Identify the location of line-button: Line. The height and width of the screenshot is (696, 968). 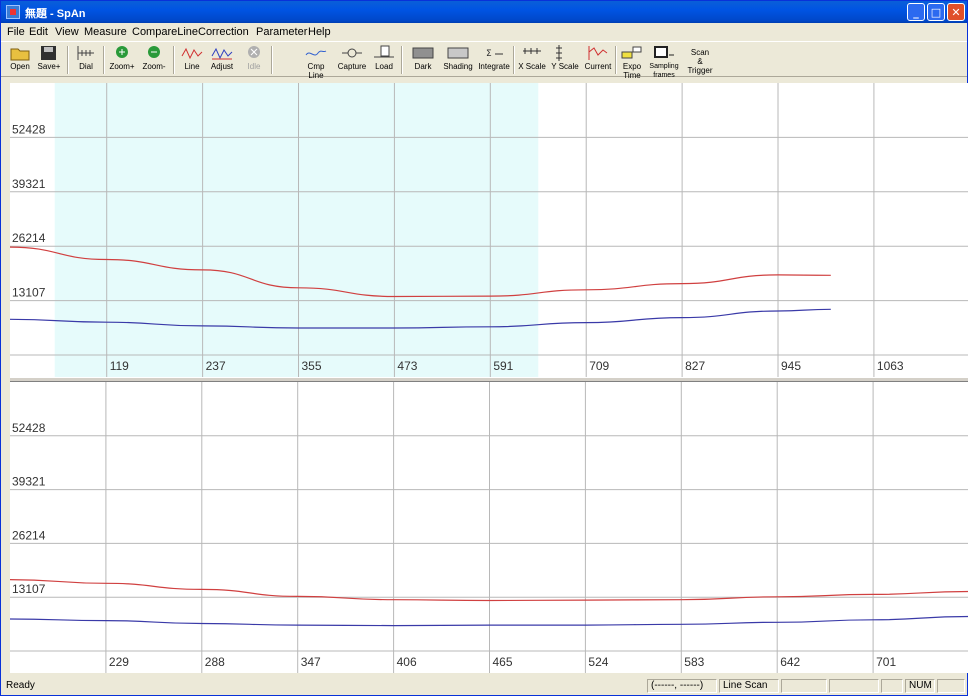
(192, 60).